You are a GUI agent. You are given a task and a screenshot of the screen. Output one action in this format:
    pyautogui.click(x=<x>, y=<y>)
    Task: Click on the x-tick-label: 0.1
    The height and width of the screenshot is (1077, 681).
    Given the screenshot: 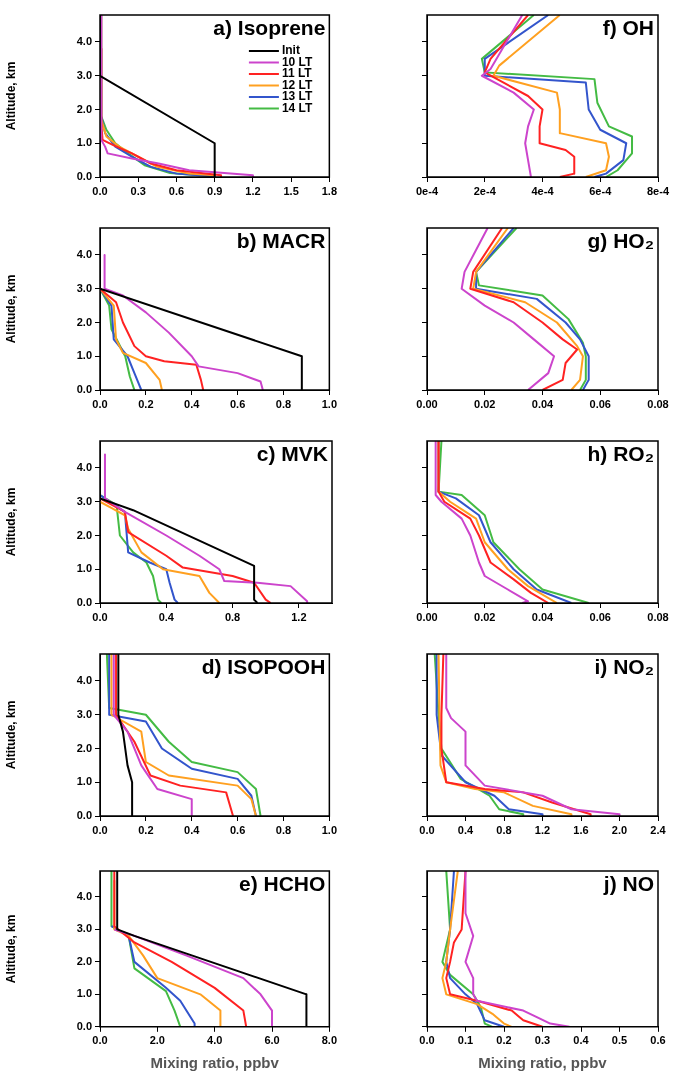 What is the action you would take?
    pyautogui.click(x=465, y=1040)
    